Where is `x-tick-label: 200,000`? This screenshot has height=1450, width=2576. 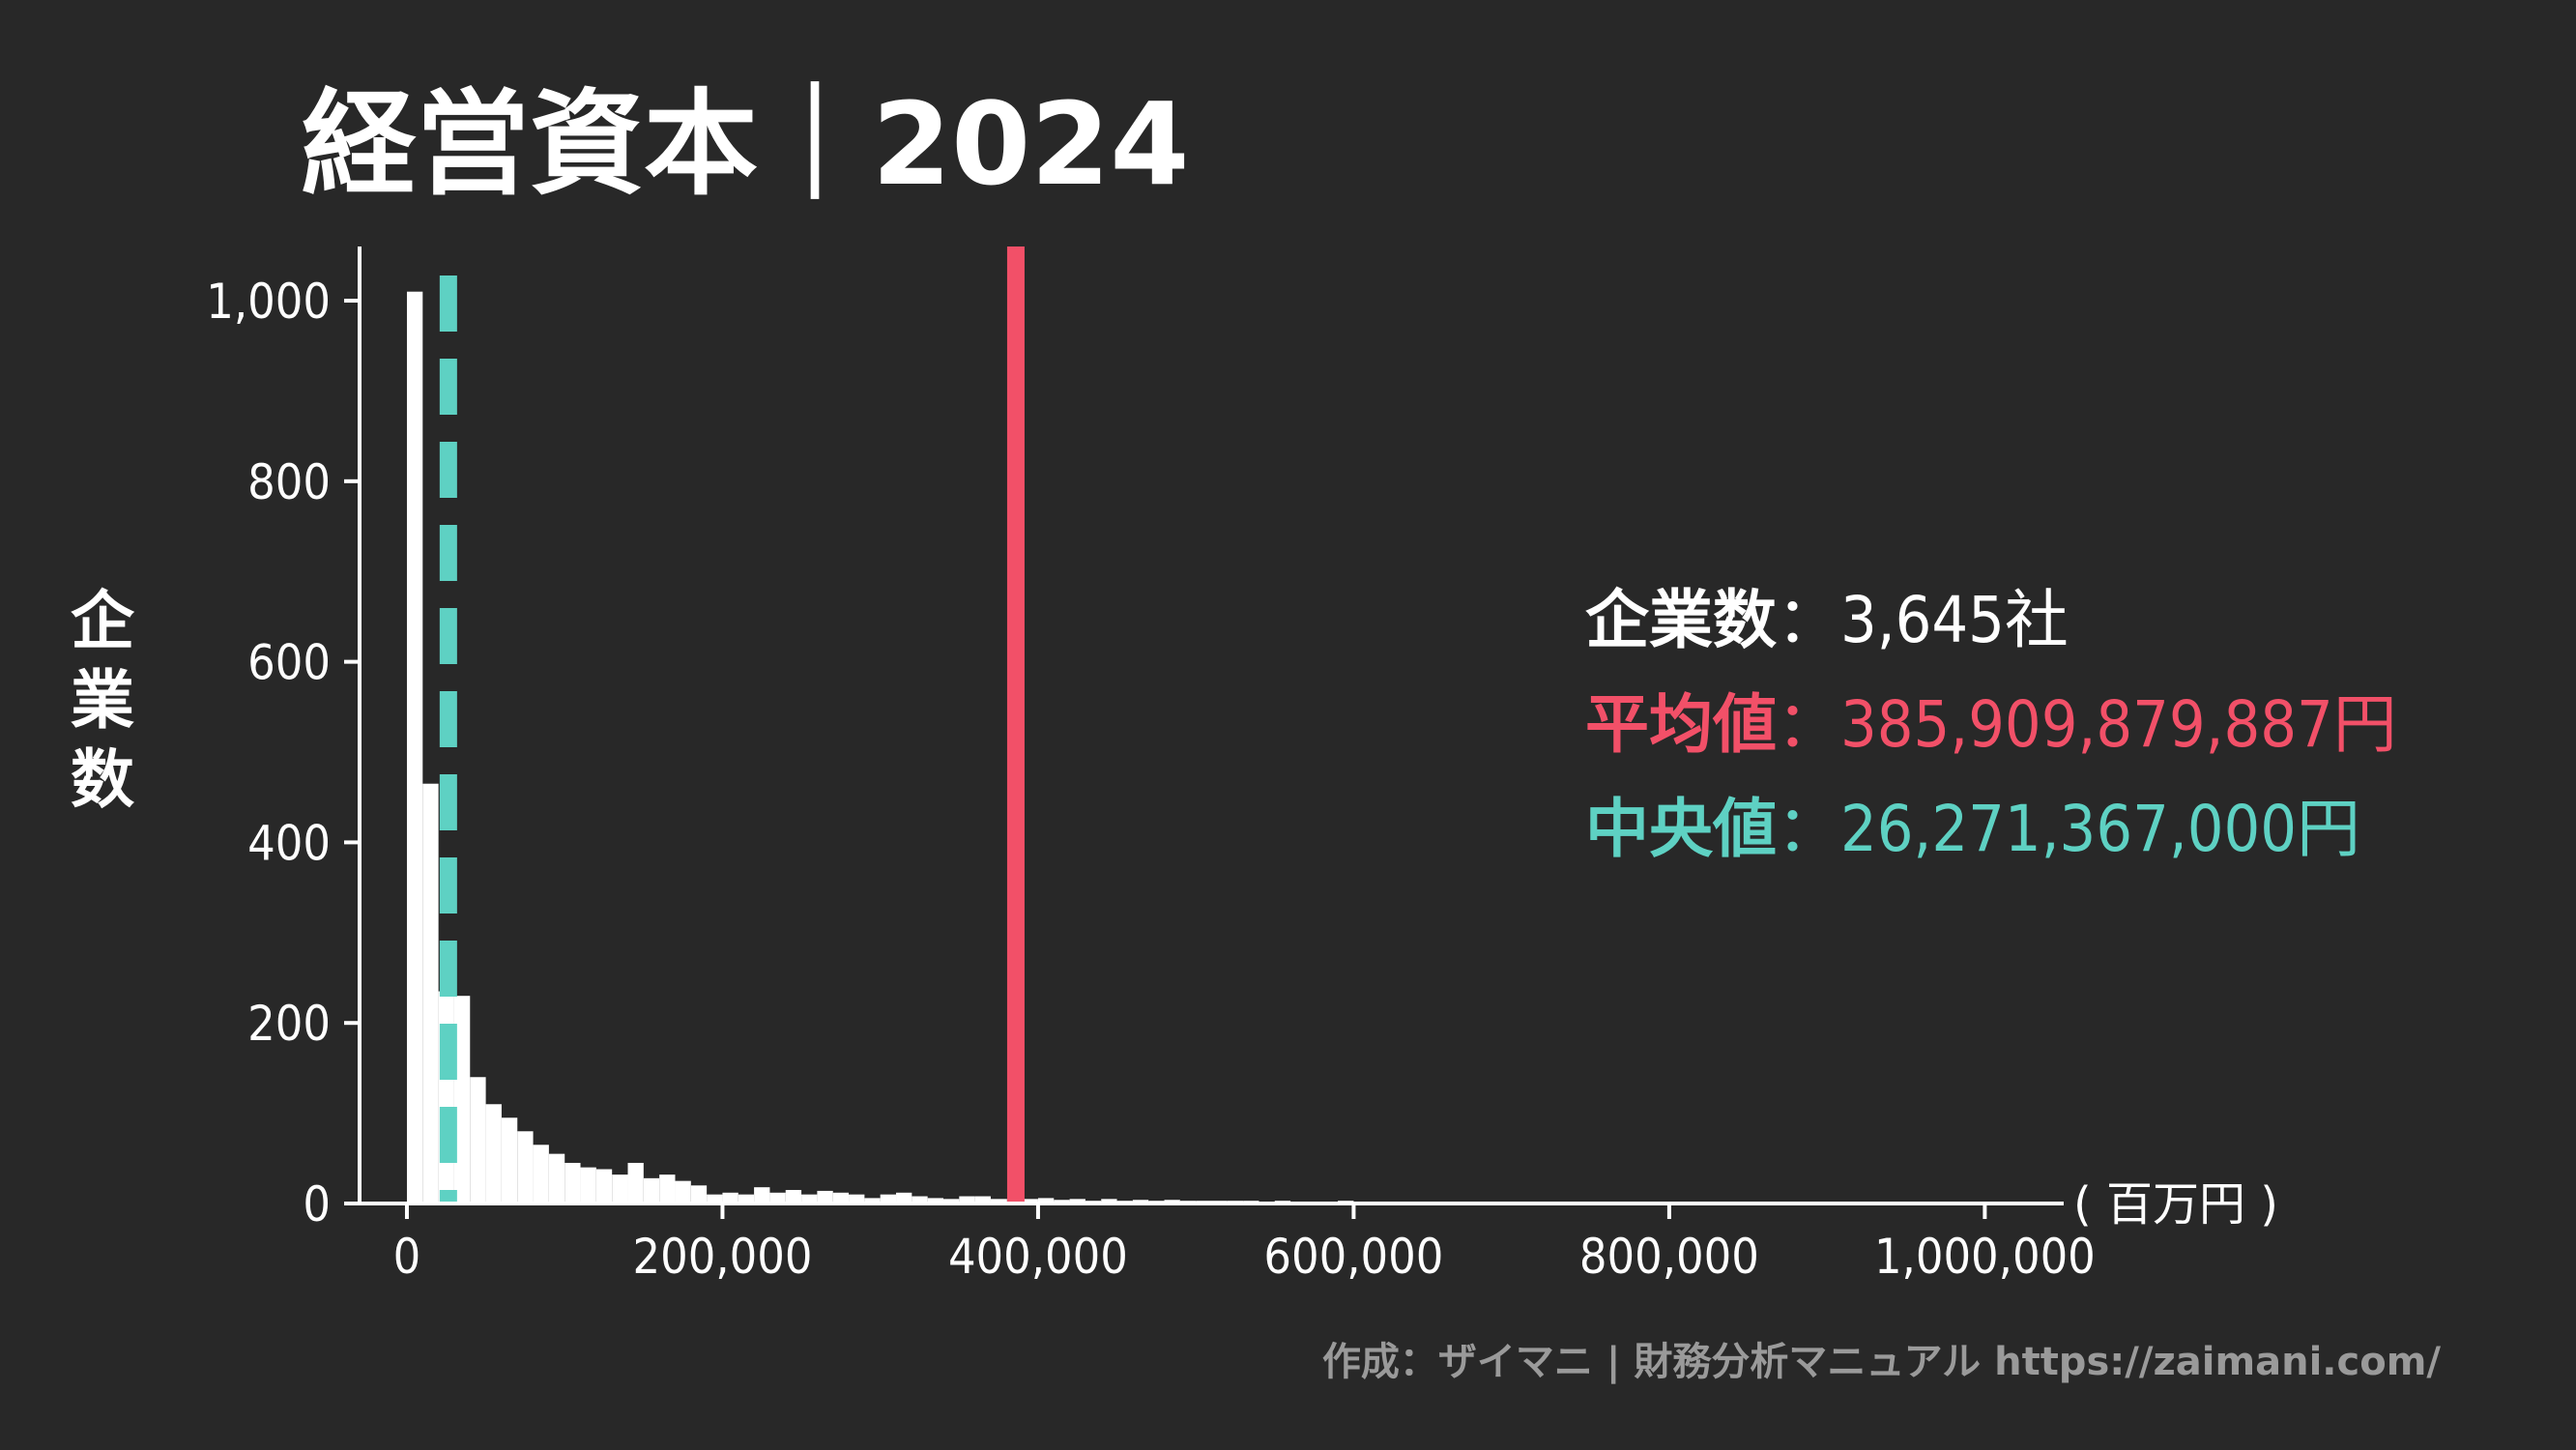 x-tick-label: 200,000 is located at coordinates (722, 1257).